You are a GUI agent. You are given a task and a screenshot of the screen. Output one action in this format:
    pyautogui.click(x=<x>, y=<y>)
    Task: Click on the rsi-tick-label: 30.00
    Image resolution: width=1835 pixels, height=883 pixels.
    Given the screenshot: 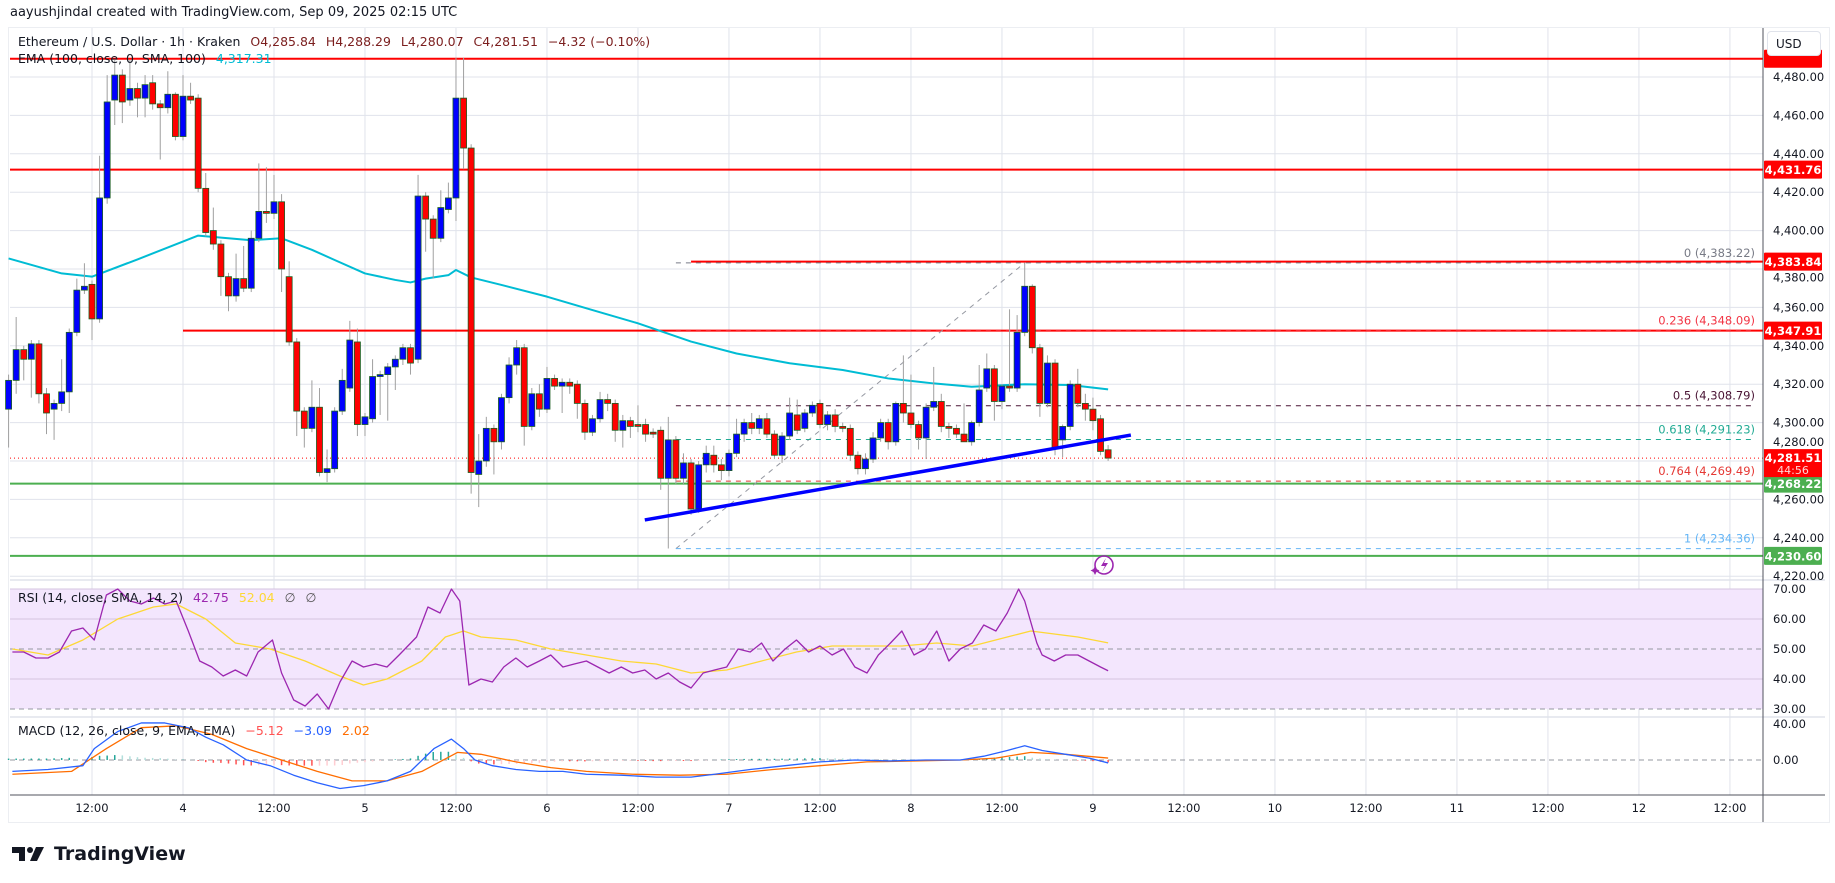 What is the action you would take?
    pyautogui.click(x=1789, y=709)
    